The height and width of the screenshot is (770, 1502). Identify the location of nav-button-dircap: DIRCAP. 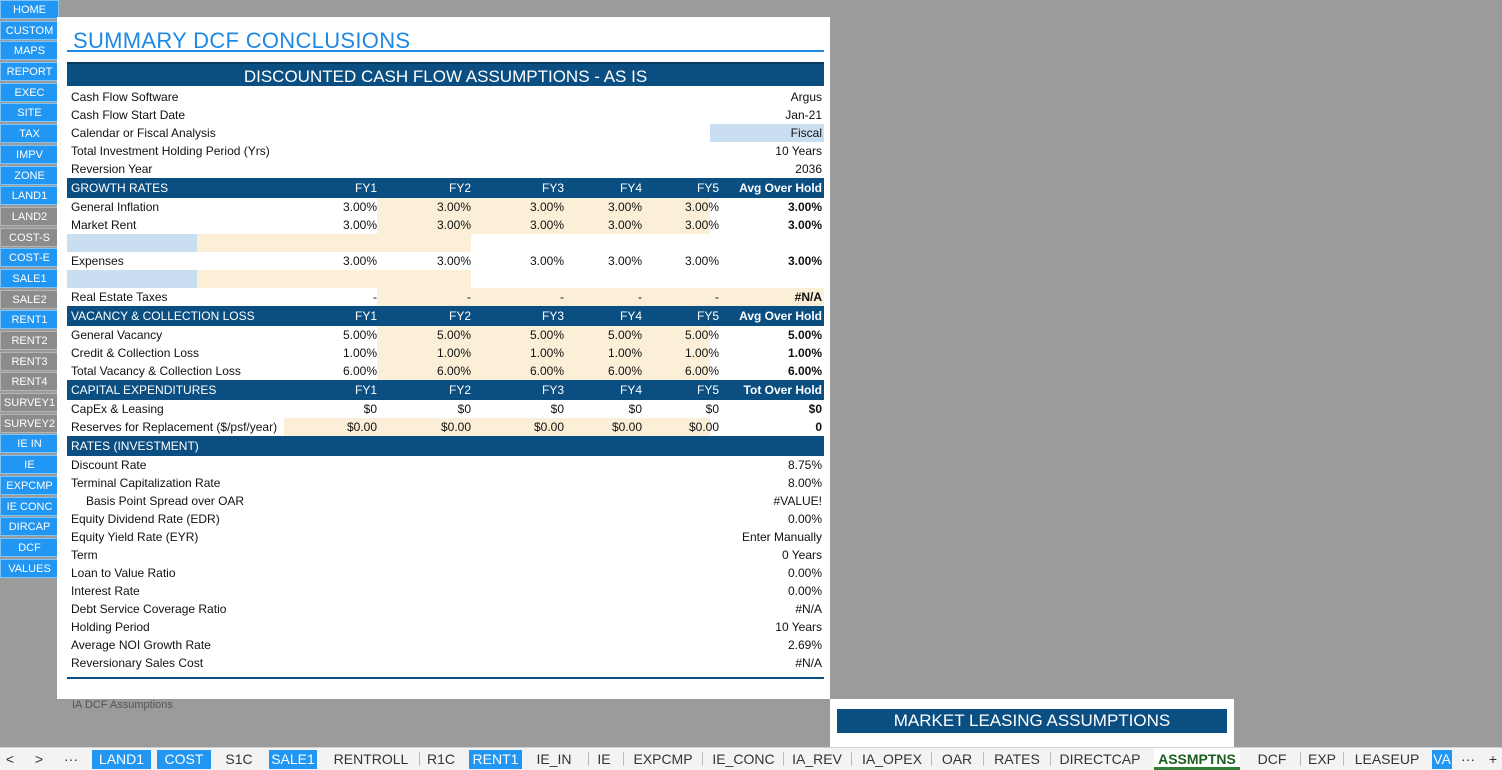
(29, 527).